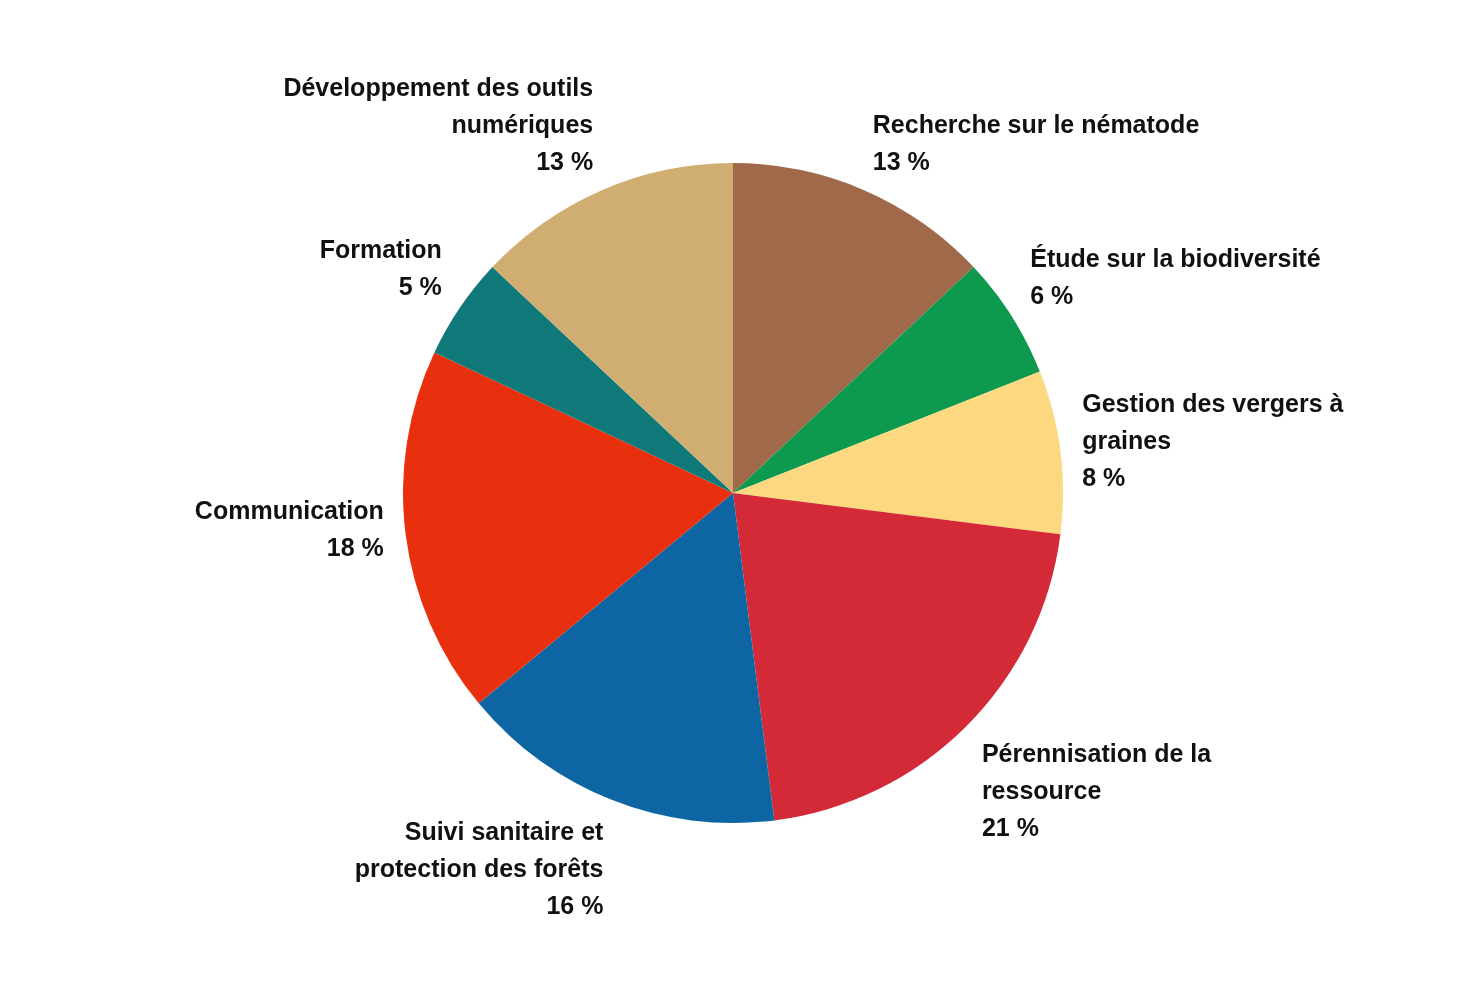 Image resolution: width=1460 pixels, height=988 pixels. Describe the element at coordinates (479, 850) in the screenshot. I see `slice-label: Suivi sanitaire et protection des forêts` at that location.